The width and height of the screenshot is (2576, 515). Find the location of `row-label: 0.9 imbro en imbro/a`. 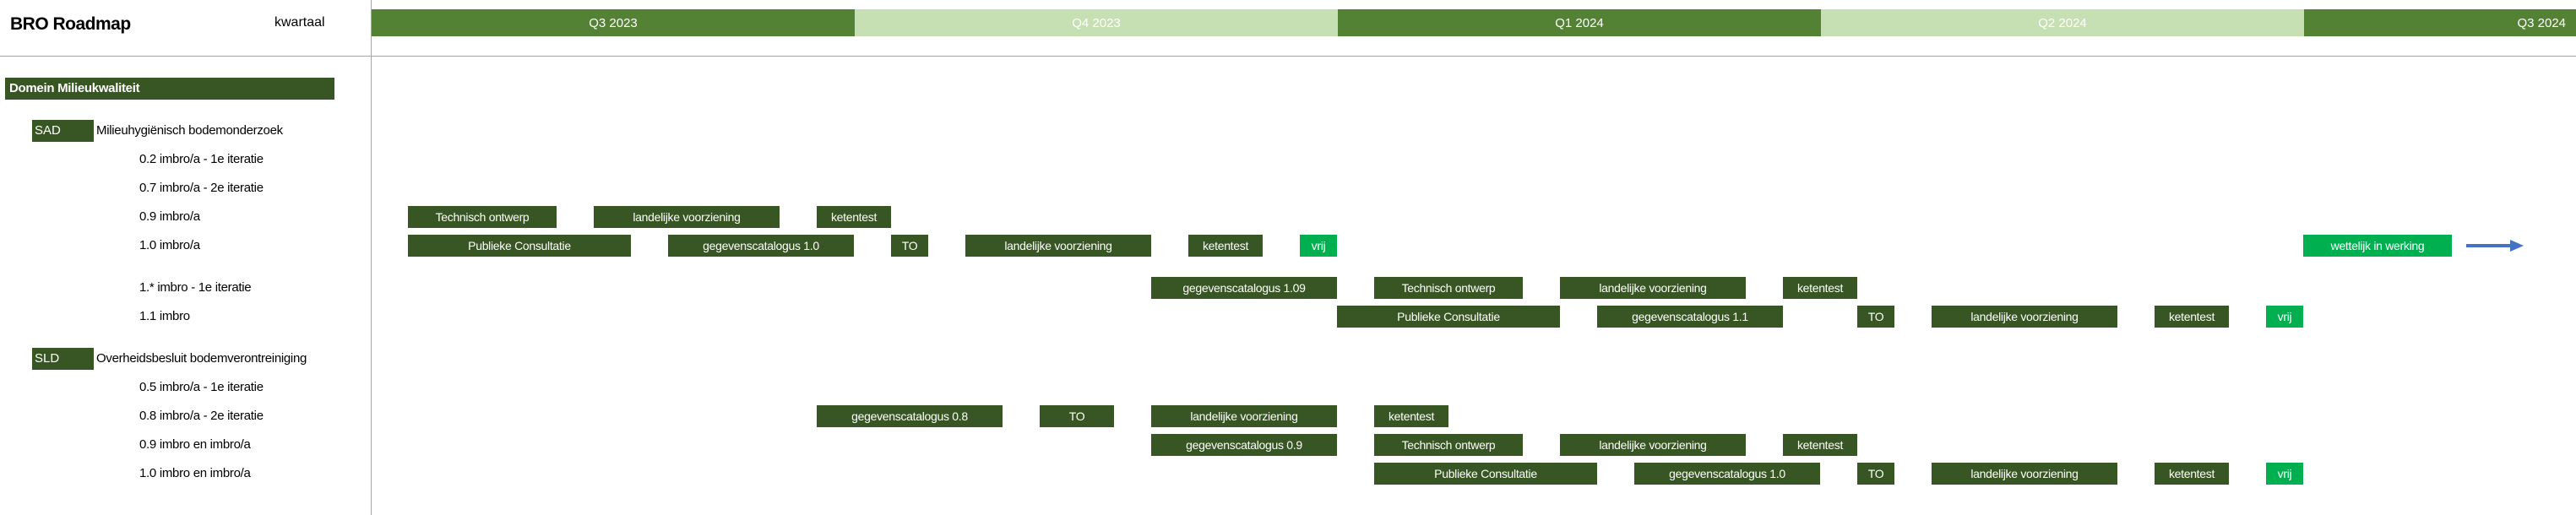

row-label: 0.9 imbro en imbro/a is located at coordinates (195, 444).